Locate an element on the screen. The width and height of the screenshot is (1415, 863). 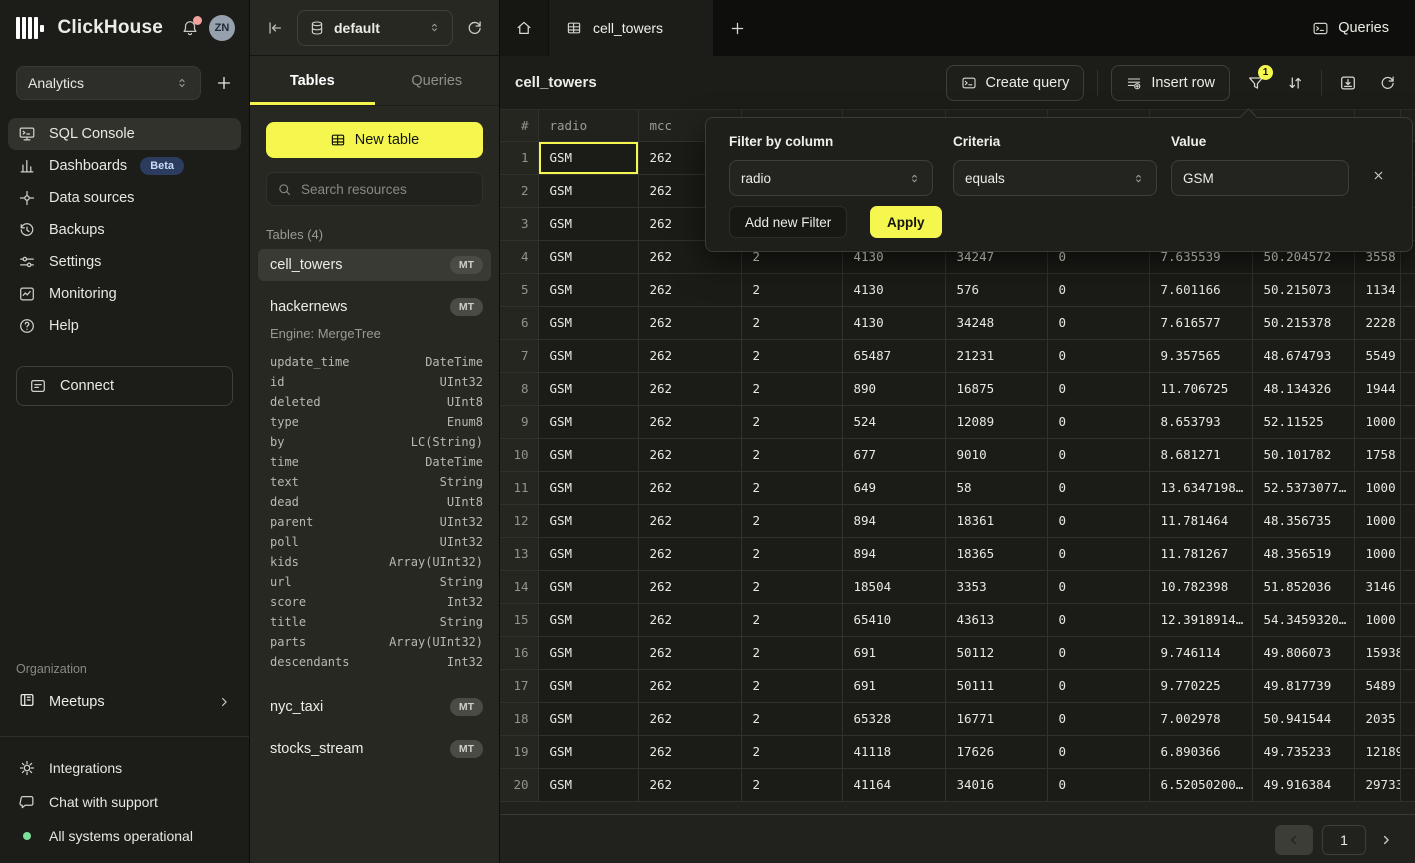
data-cell: 34248 is located at coordinates (996, 323).